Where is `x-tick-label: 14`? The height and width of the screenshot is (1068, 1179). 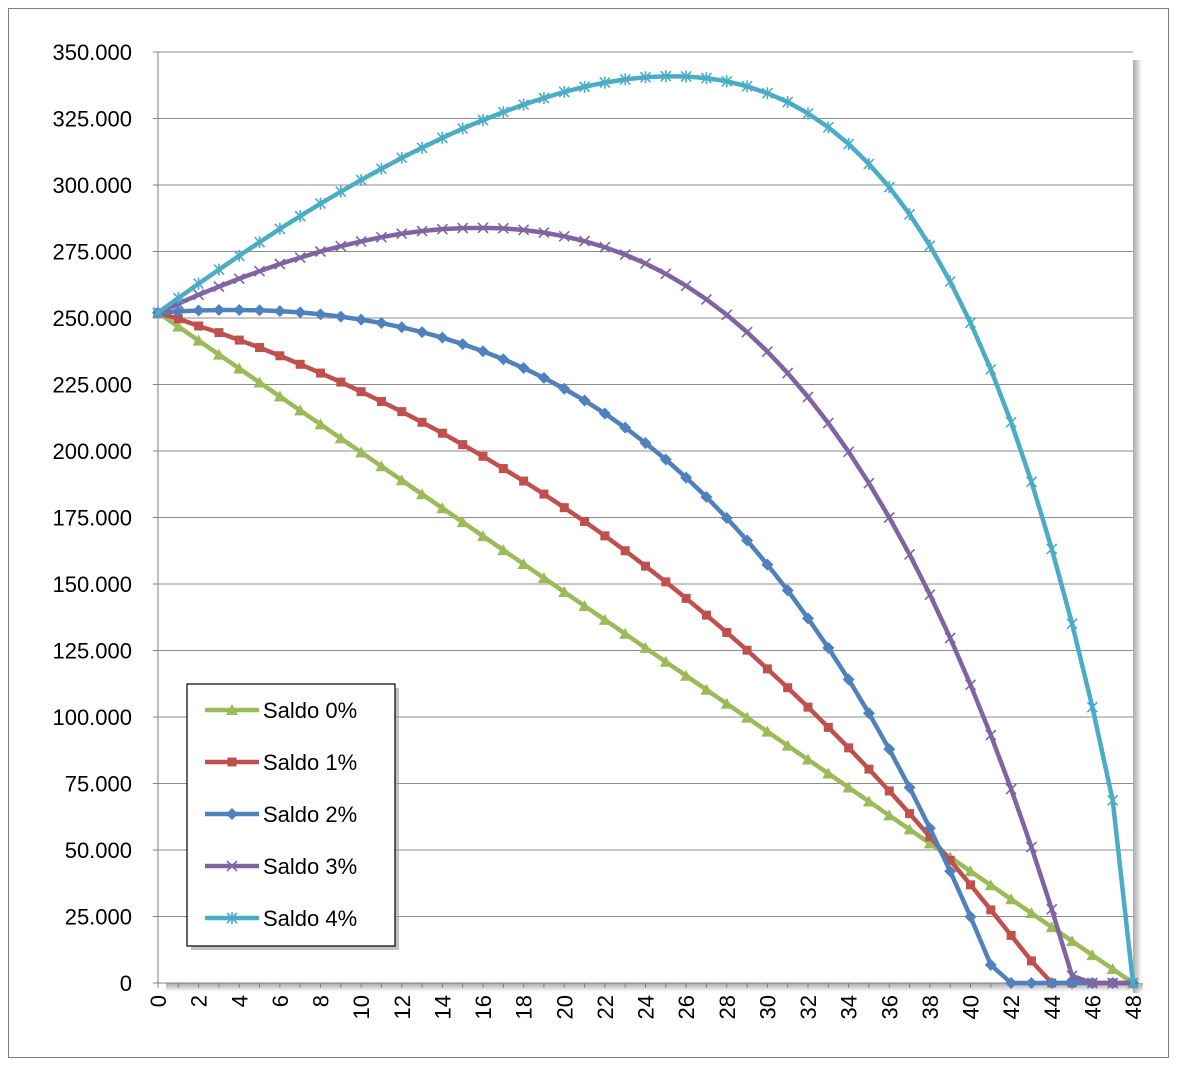 x-tick-label: 14 is located at coordinates (442, 1007).